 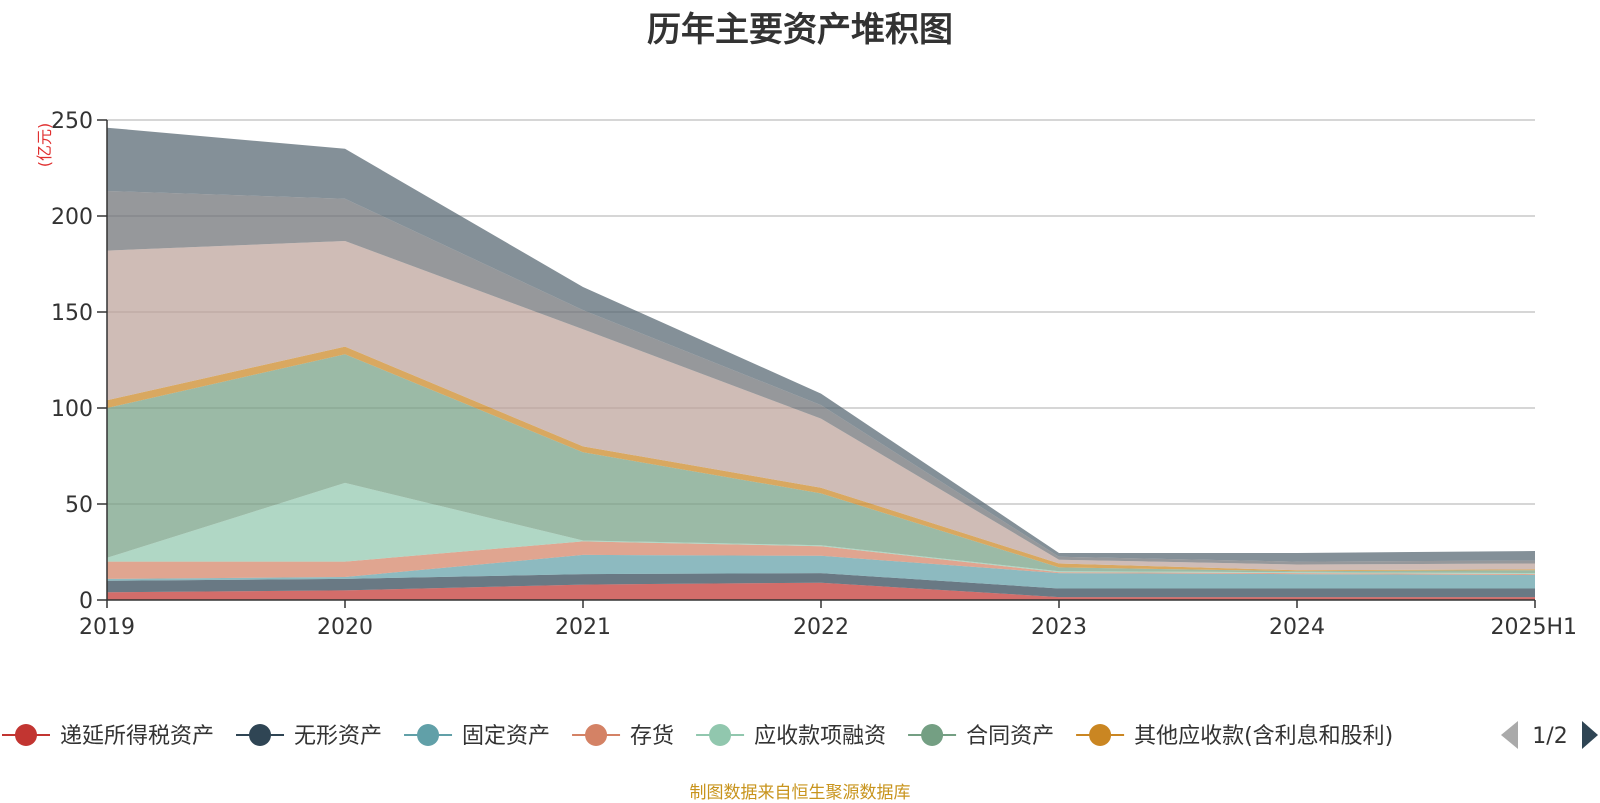 I want to click on x-tick-label: 2022, so click(x=821, y=627).